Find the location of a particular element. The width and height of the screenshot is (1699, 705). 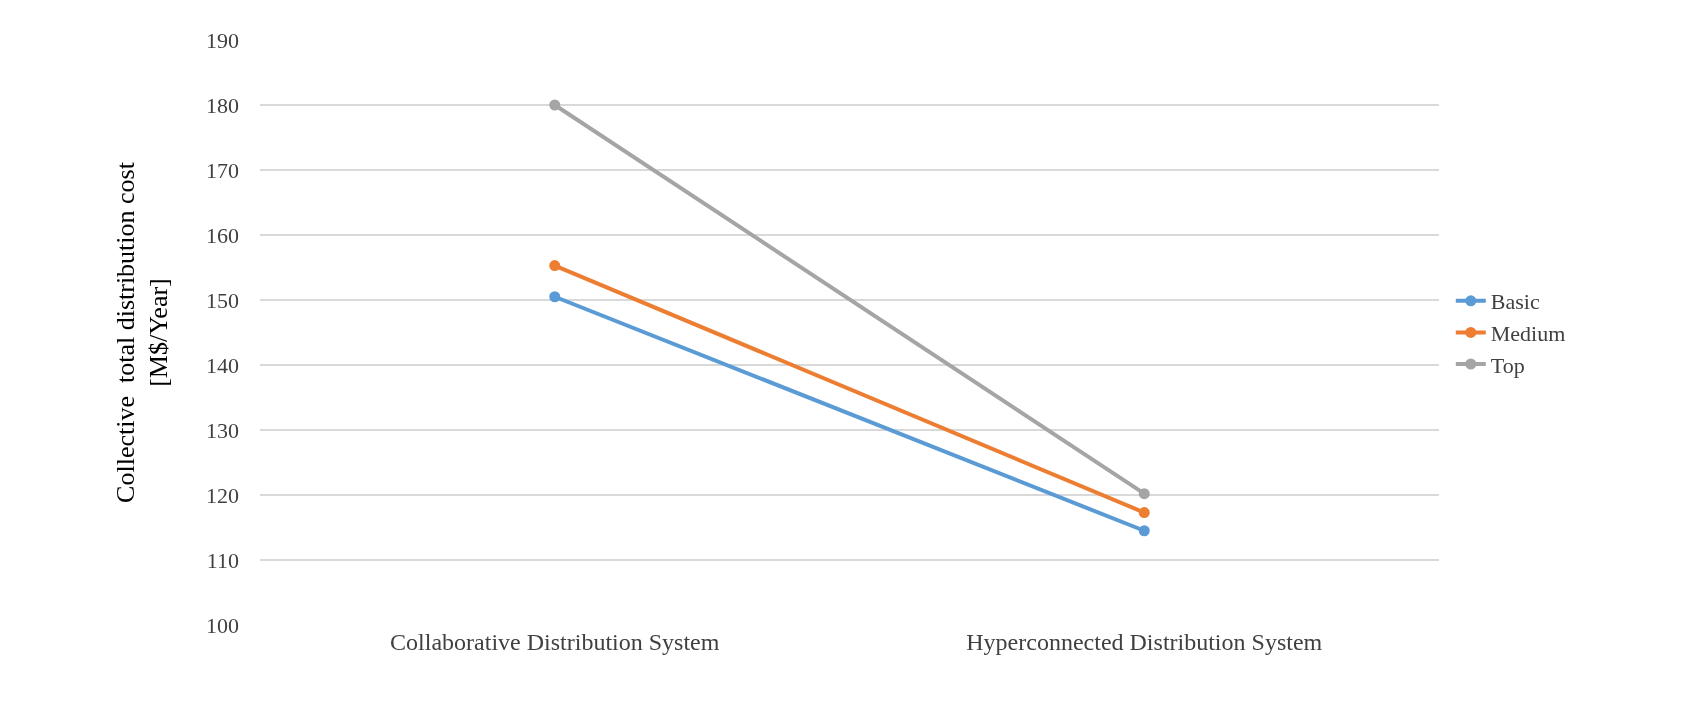

legend-label: Medium is located at coordinates (1528, 333).